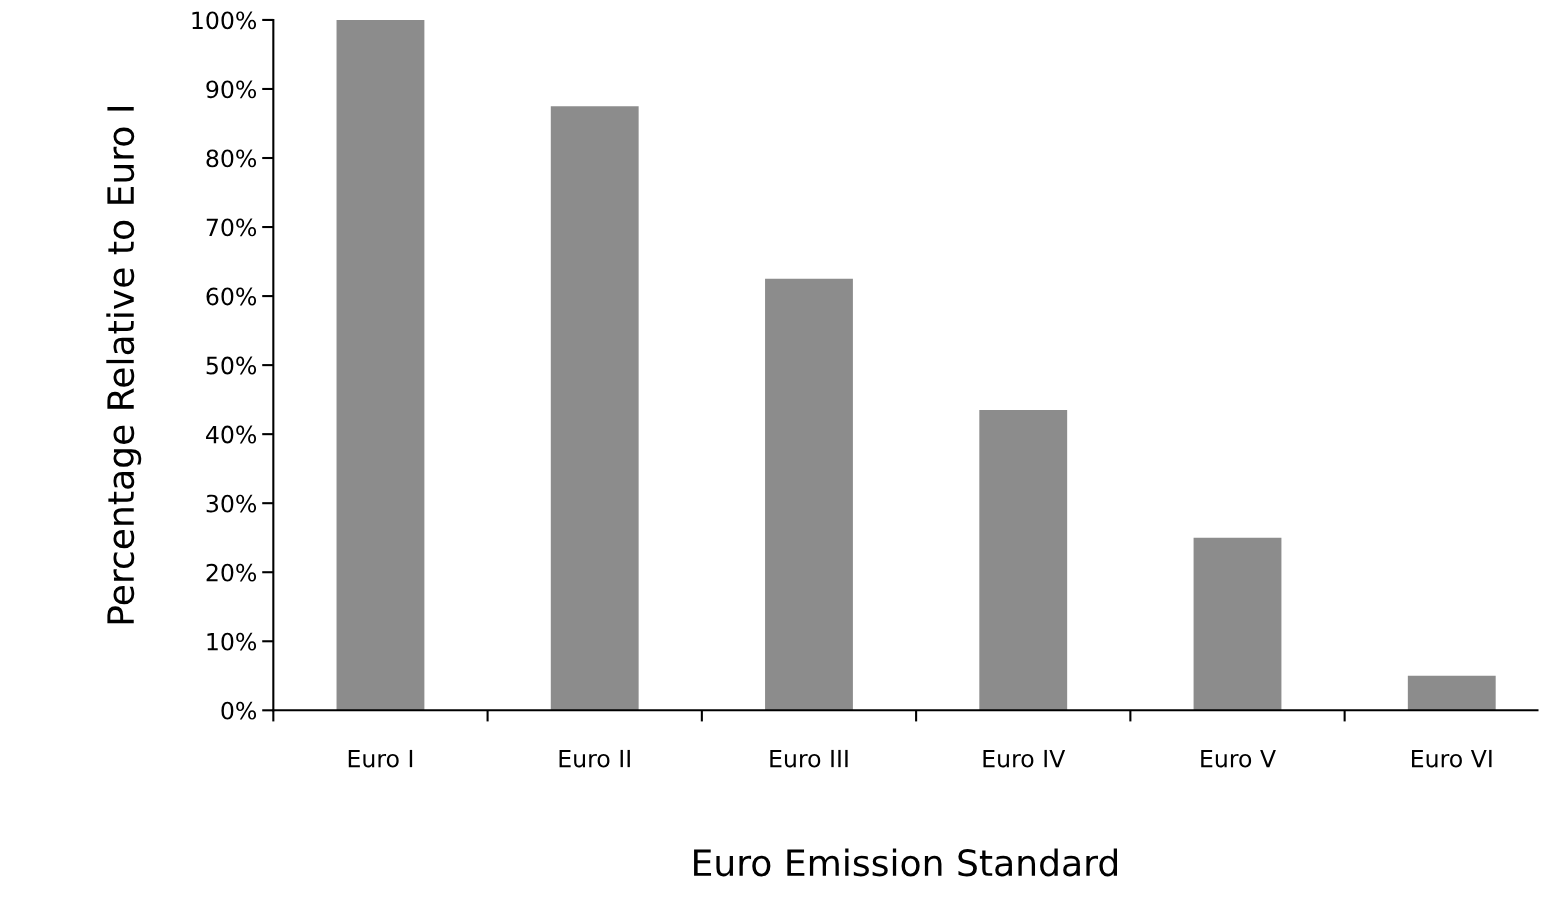  Describe the element at coordinates (231, 296) in the screenshot. I see `y-tick-label: 60%` at that location.